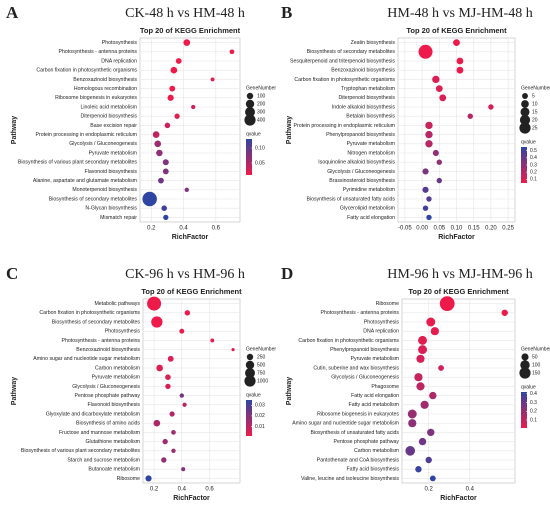 The width and height of the screenshot is (550, 522). What do you see at coordinates (260, 427) in the screenshot?
I see `colorbar-label: 0.01` at bounding box center [260, 427].